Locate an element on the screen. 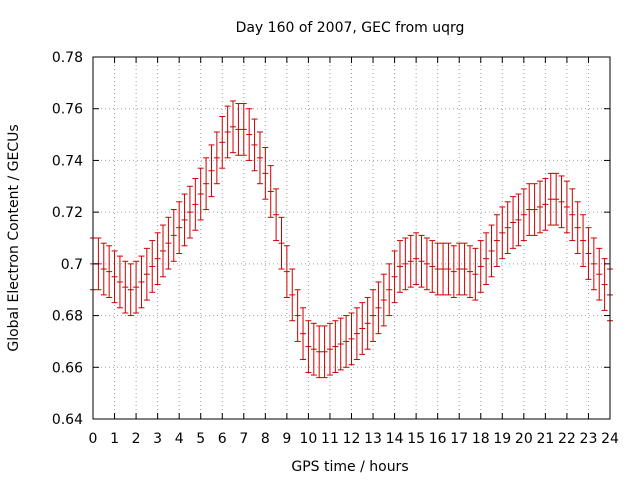 This screenshot has height=480, width=640. x-tick-label: 8 is located at coordinates (265, 439).